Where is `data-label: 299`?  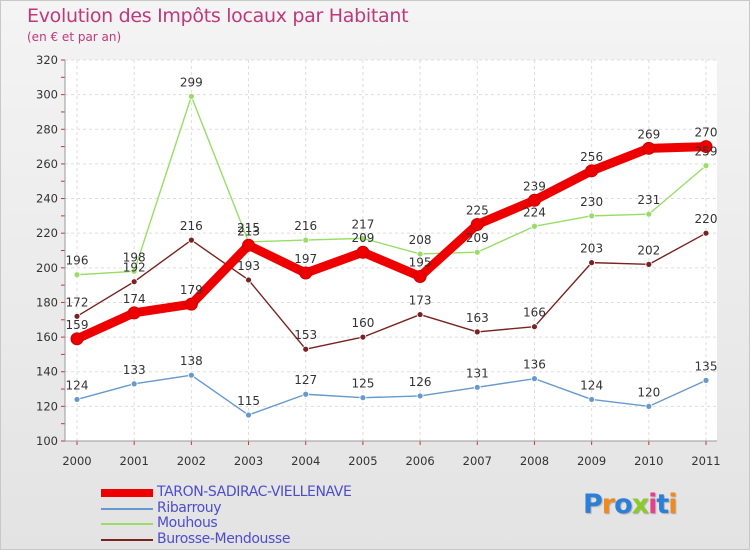 data-label: 299 is located at coordinates (191, 82).